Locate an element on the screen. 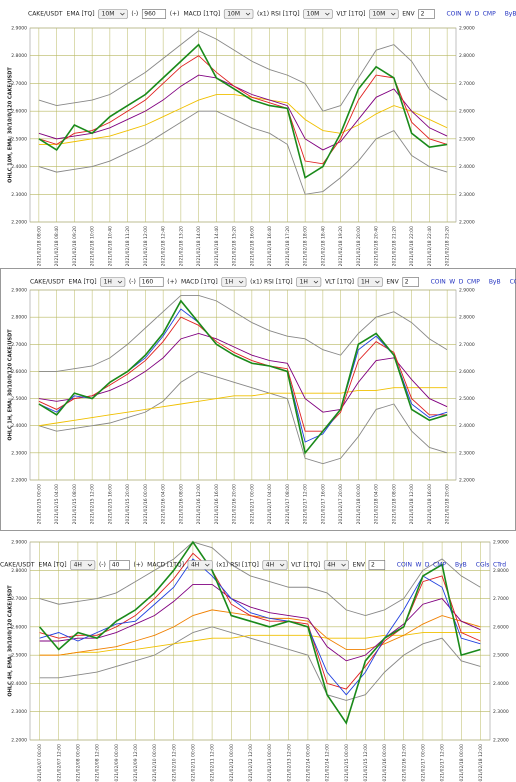 This screenshot has height=782, width=516. x-tick-label: 2021/02/15 12:00 is located at coordinates (366, 763).